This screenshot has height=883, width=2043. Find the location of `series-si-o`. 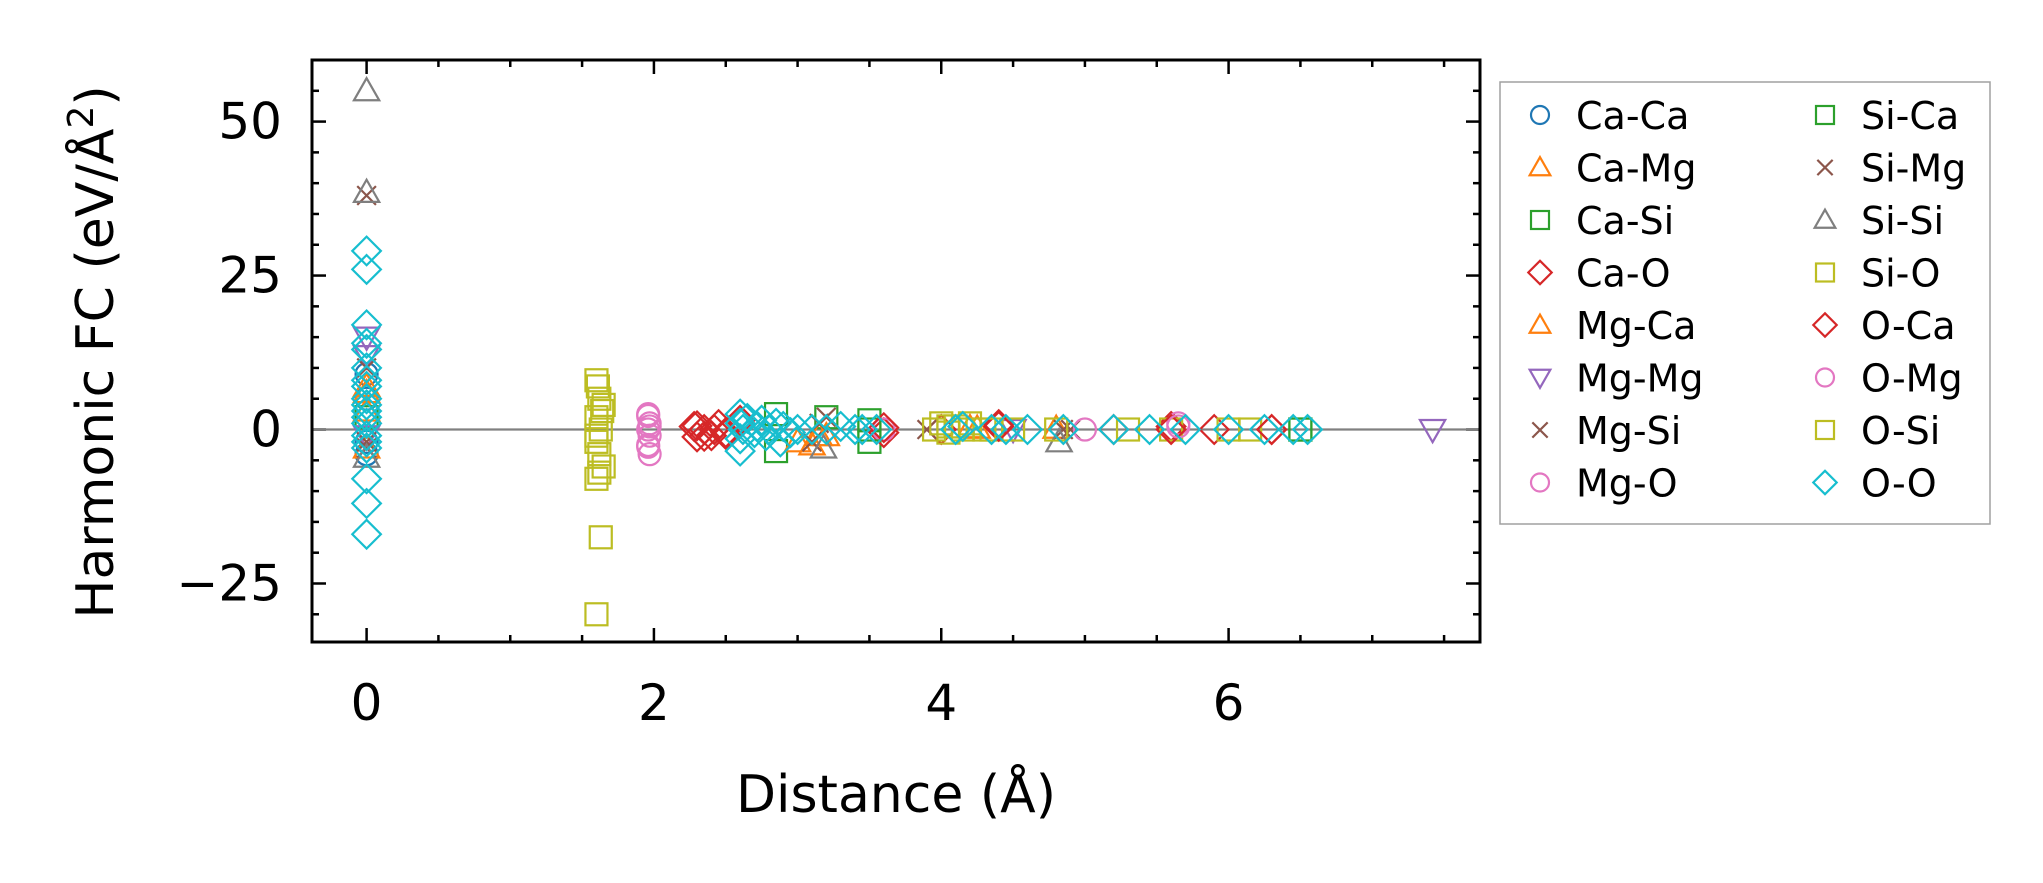

series-si-o is located at coordinates (923, 497).